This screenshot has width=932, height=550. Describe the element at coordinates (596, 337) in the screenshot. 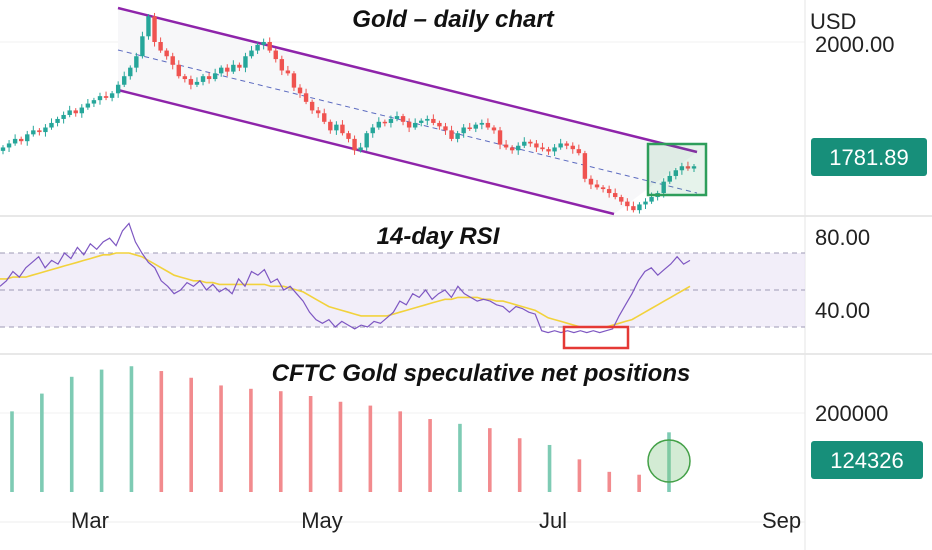

I see `oversold-highlight-box` at that location.